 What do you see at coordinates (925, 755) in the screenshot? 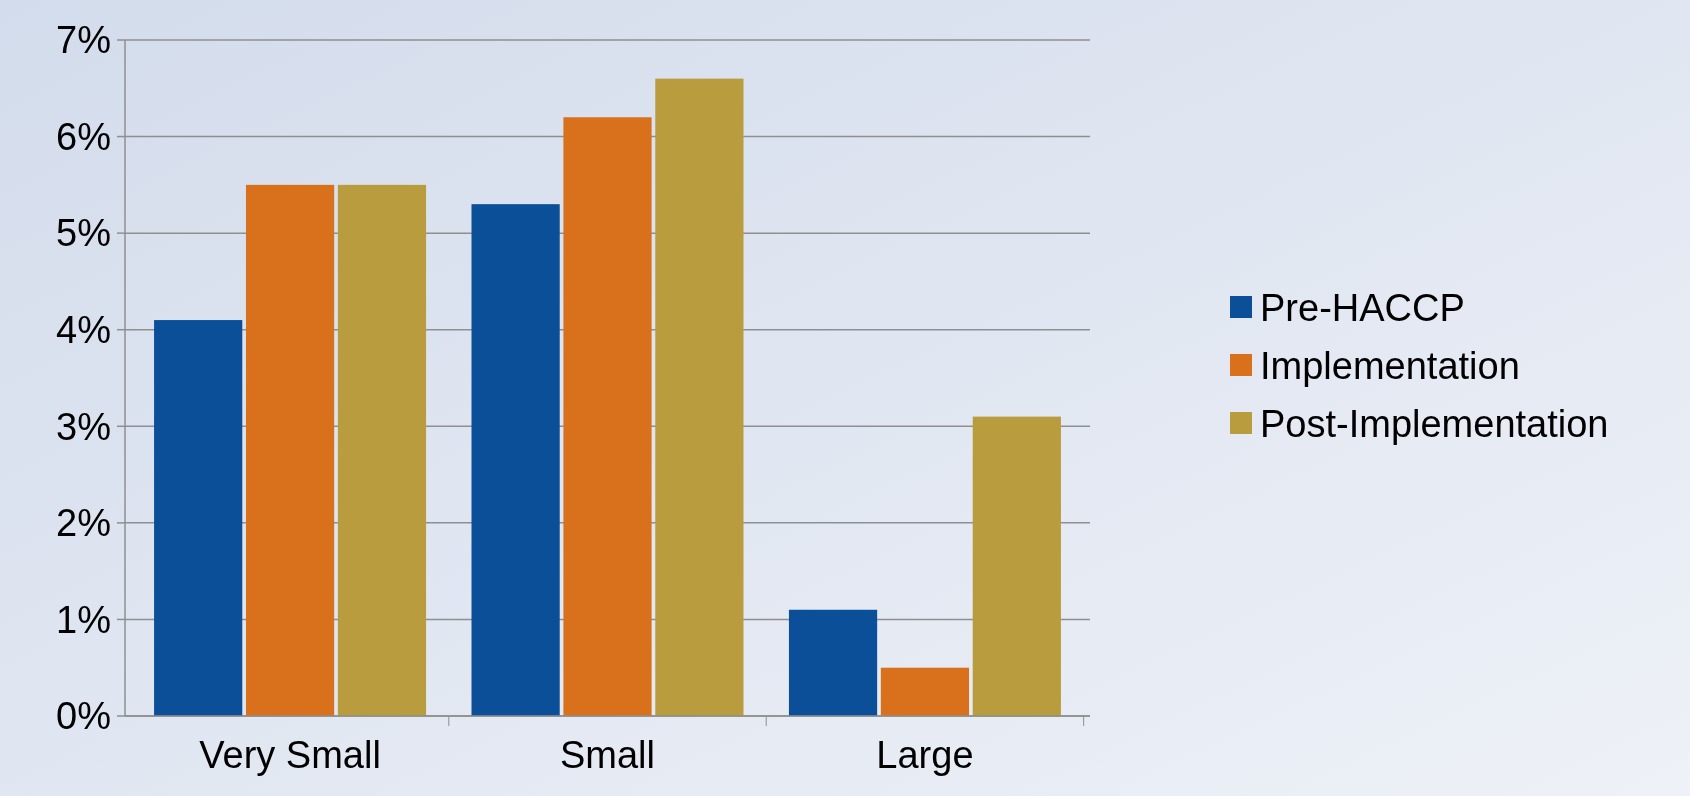
I see `x-tick-label: Large` at bounding box center [925, 755].